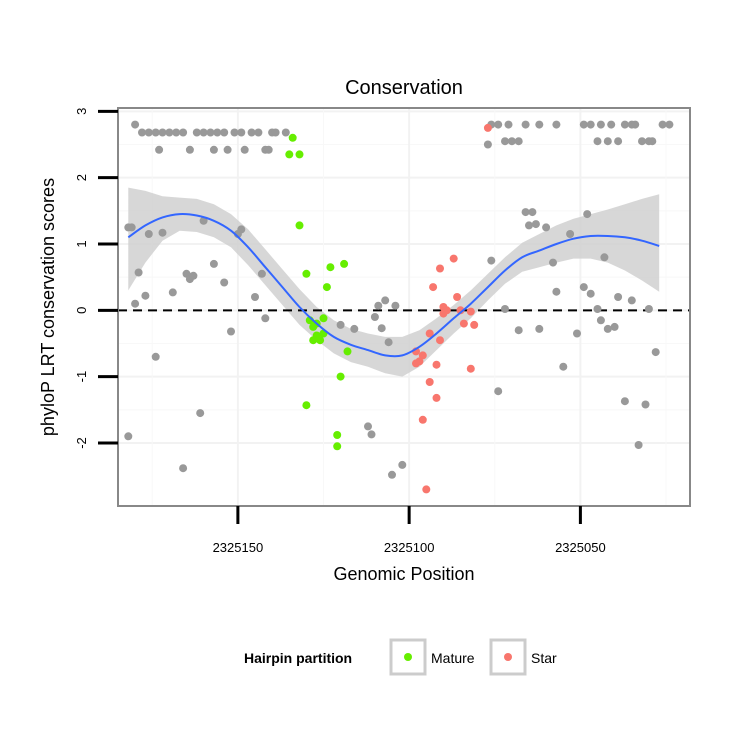  I want to click on legend-item-star: Star, so click(523, 657).